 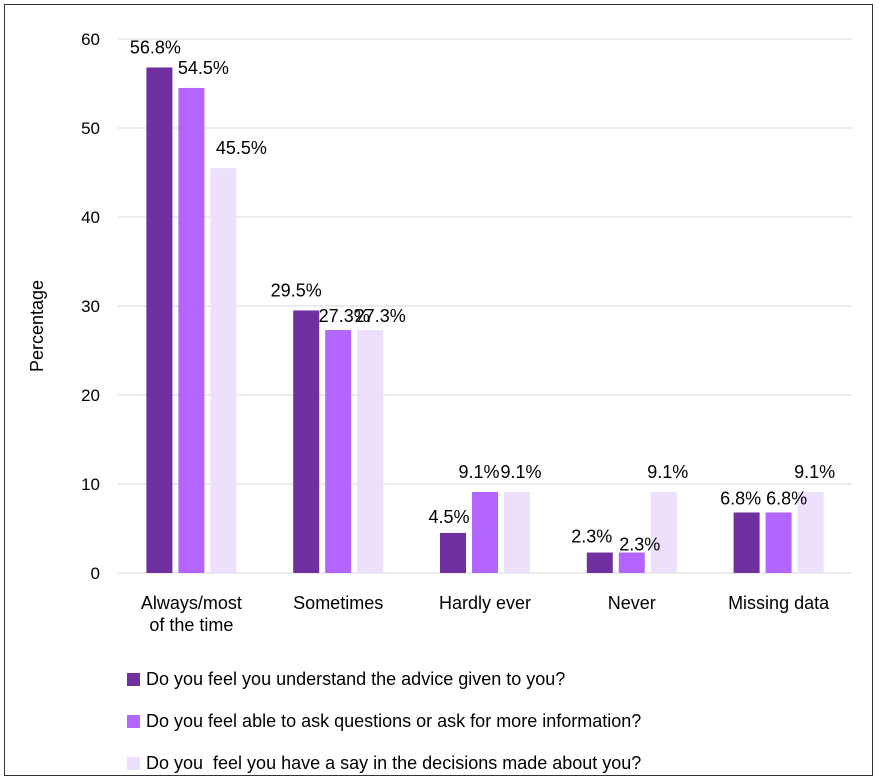 I want to click on category-label: Hardly ever, so click(x=485, y=603).